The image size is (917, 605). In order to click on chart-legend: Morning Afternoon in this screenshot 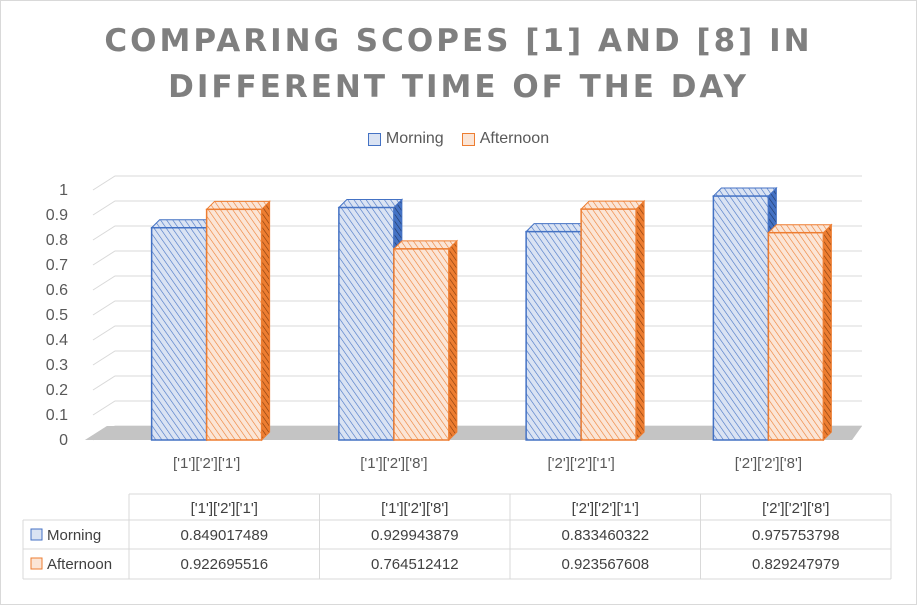, I will do `click(458, 139)`.